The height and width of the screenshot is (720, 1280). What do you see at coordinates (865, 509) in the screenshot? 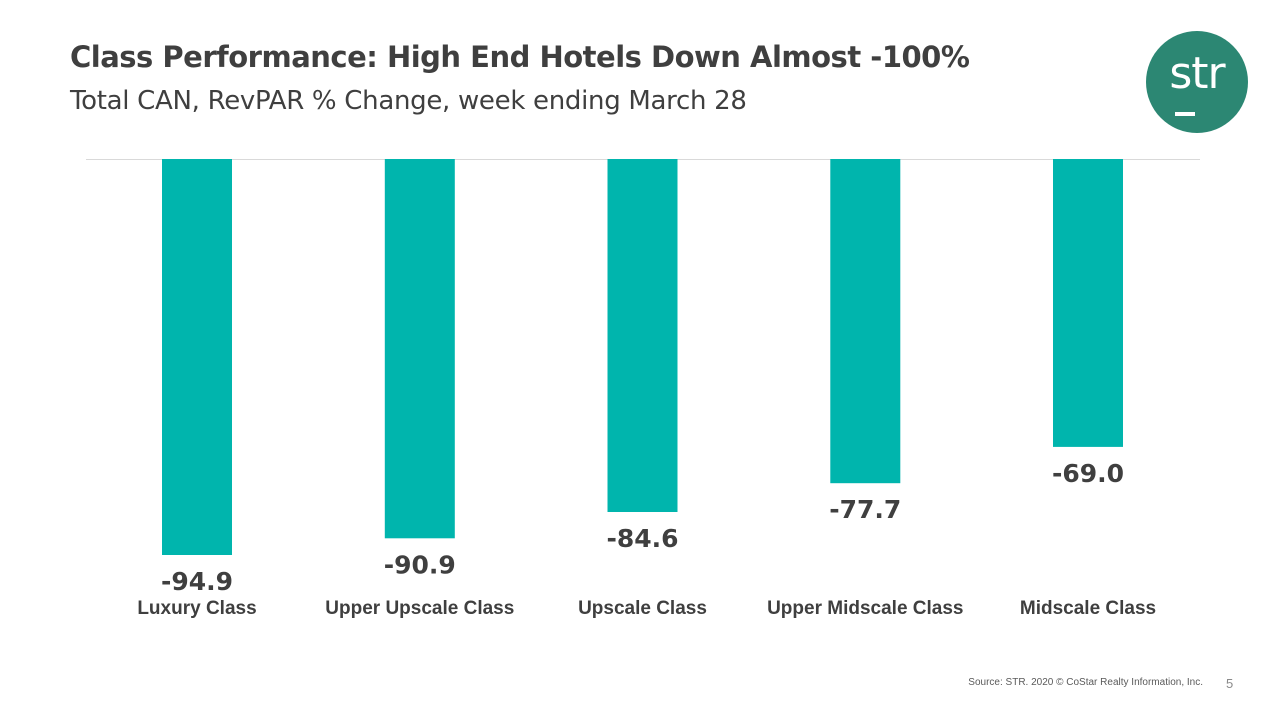
I see `value-label-upper-midscale-class: -77.7` at bounding box center [865, 509].